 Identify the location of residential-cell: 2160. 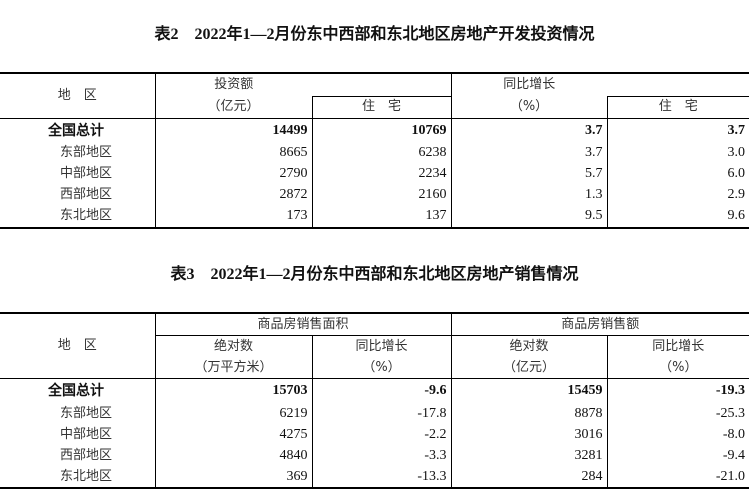
(381, 195).